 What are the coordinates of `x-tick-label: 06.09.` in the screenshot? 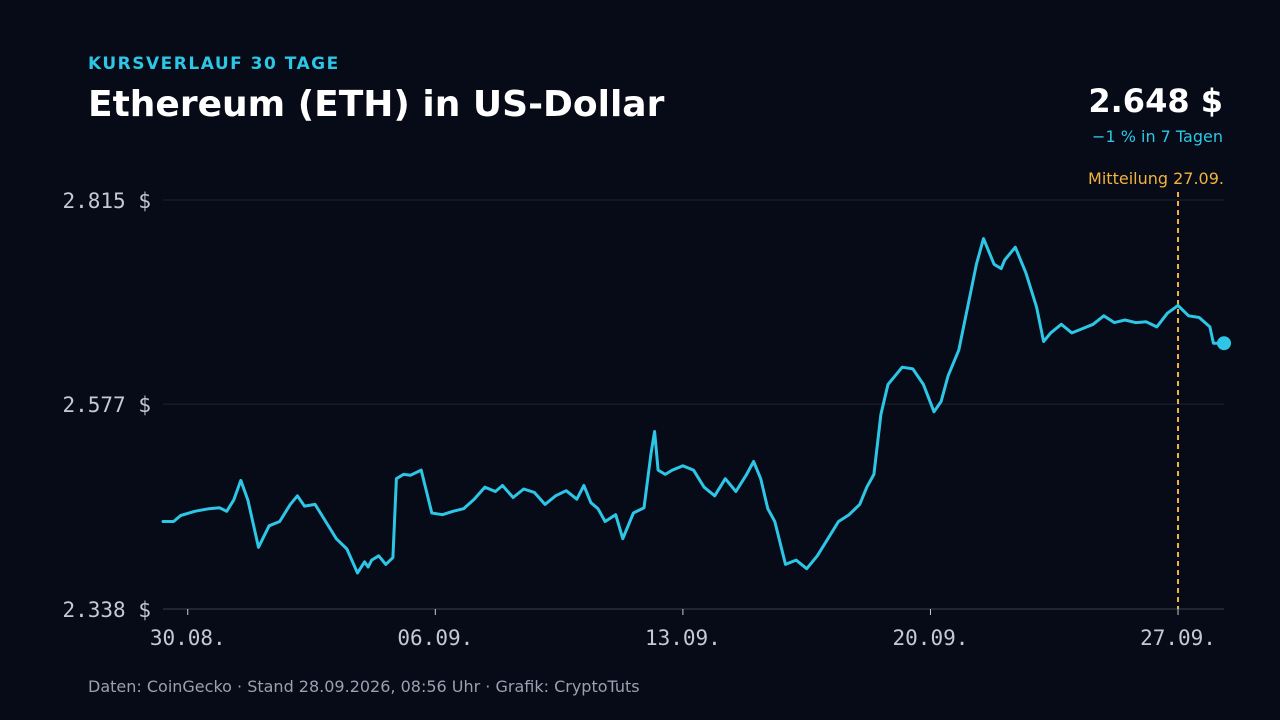 It's located at (435, 638).